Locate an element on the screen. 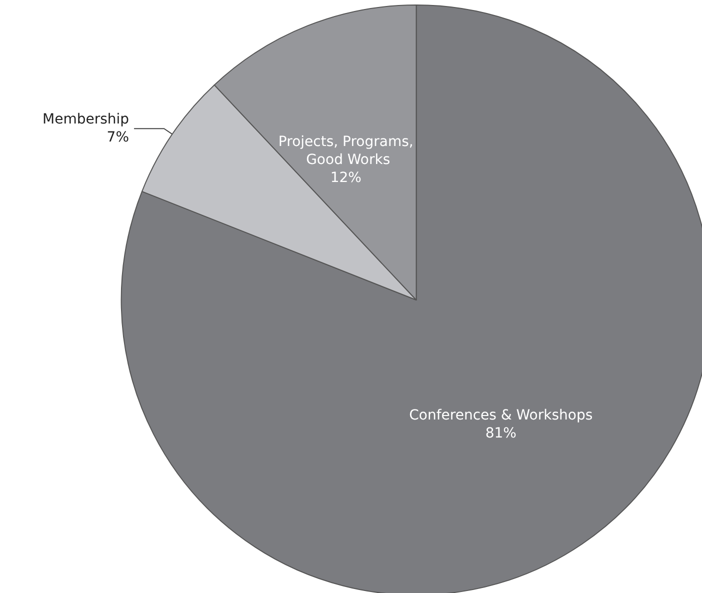 This screenshot has height=593, width=702. data-label: 12% is located at coordinates (346, 178).